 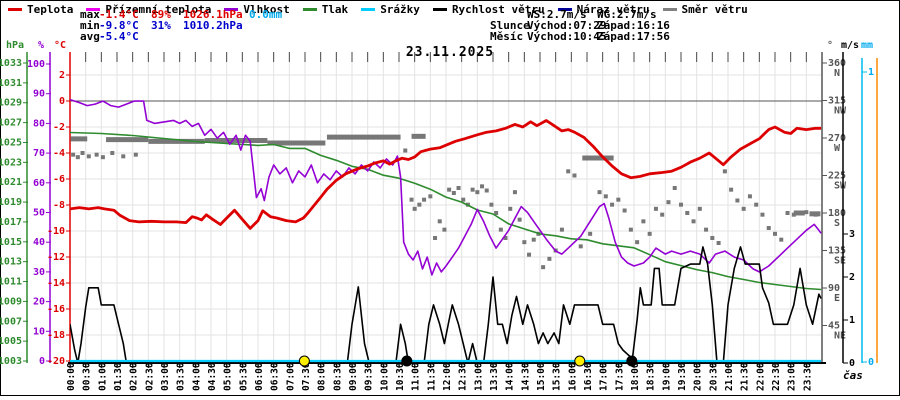 What do you see at coordinates (11, 103) in the screenshot?
I see `svg-text: 1029` at bounding box center [11, 103].